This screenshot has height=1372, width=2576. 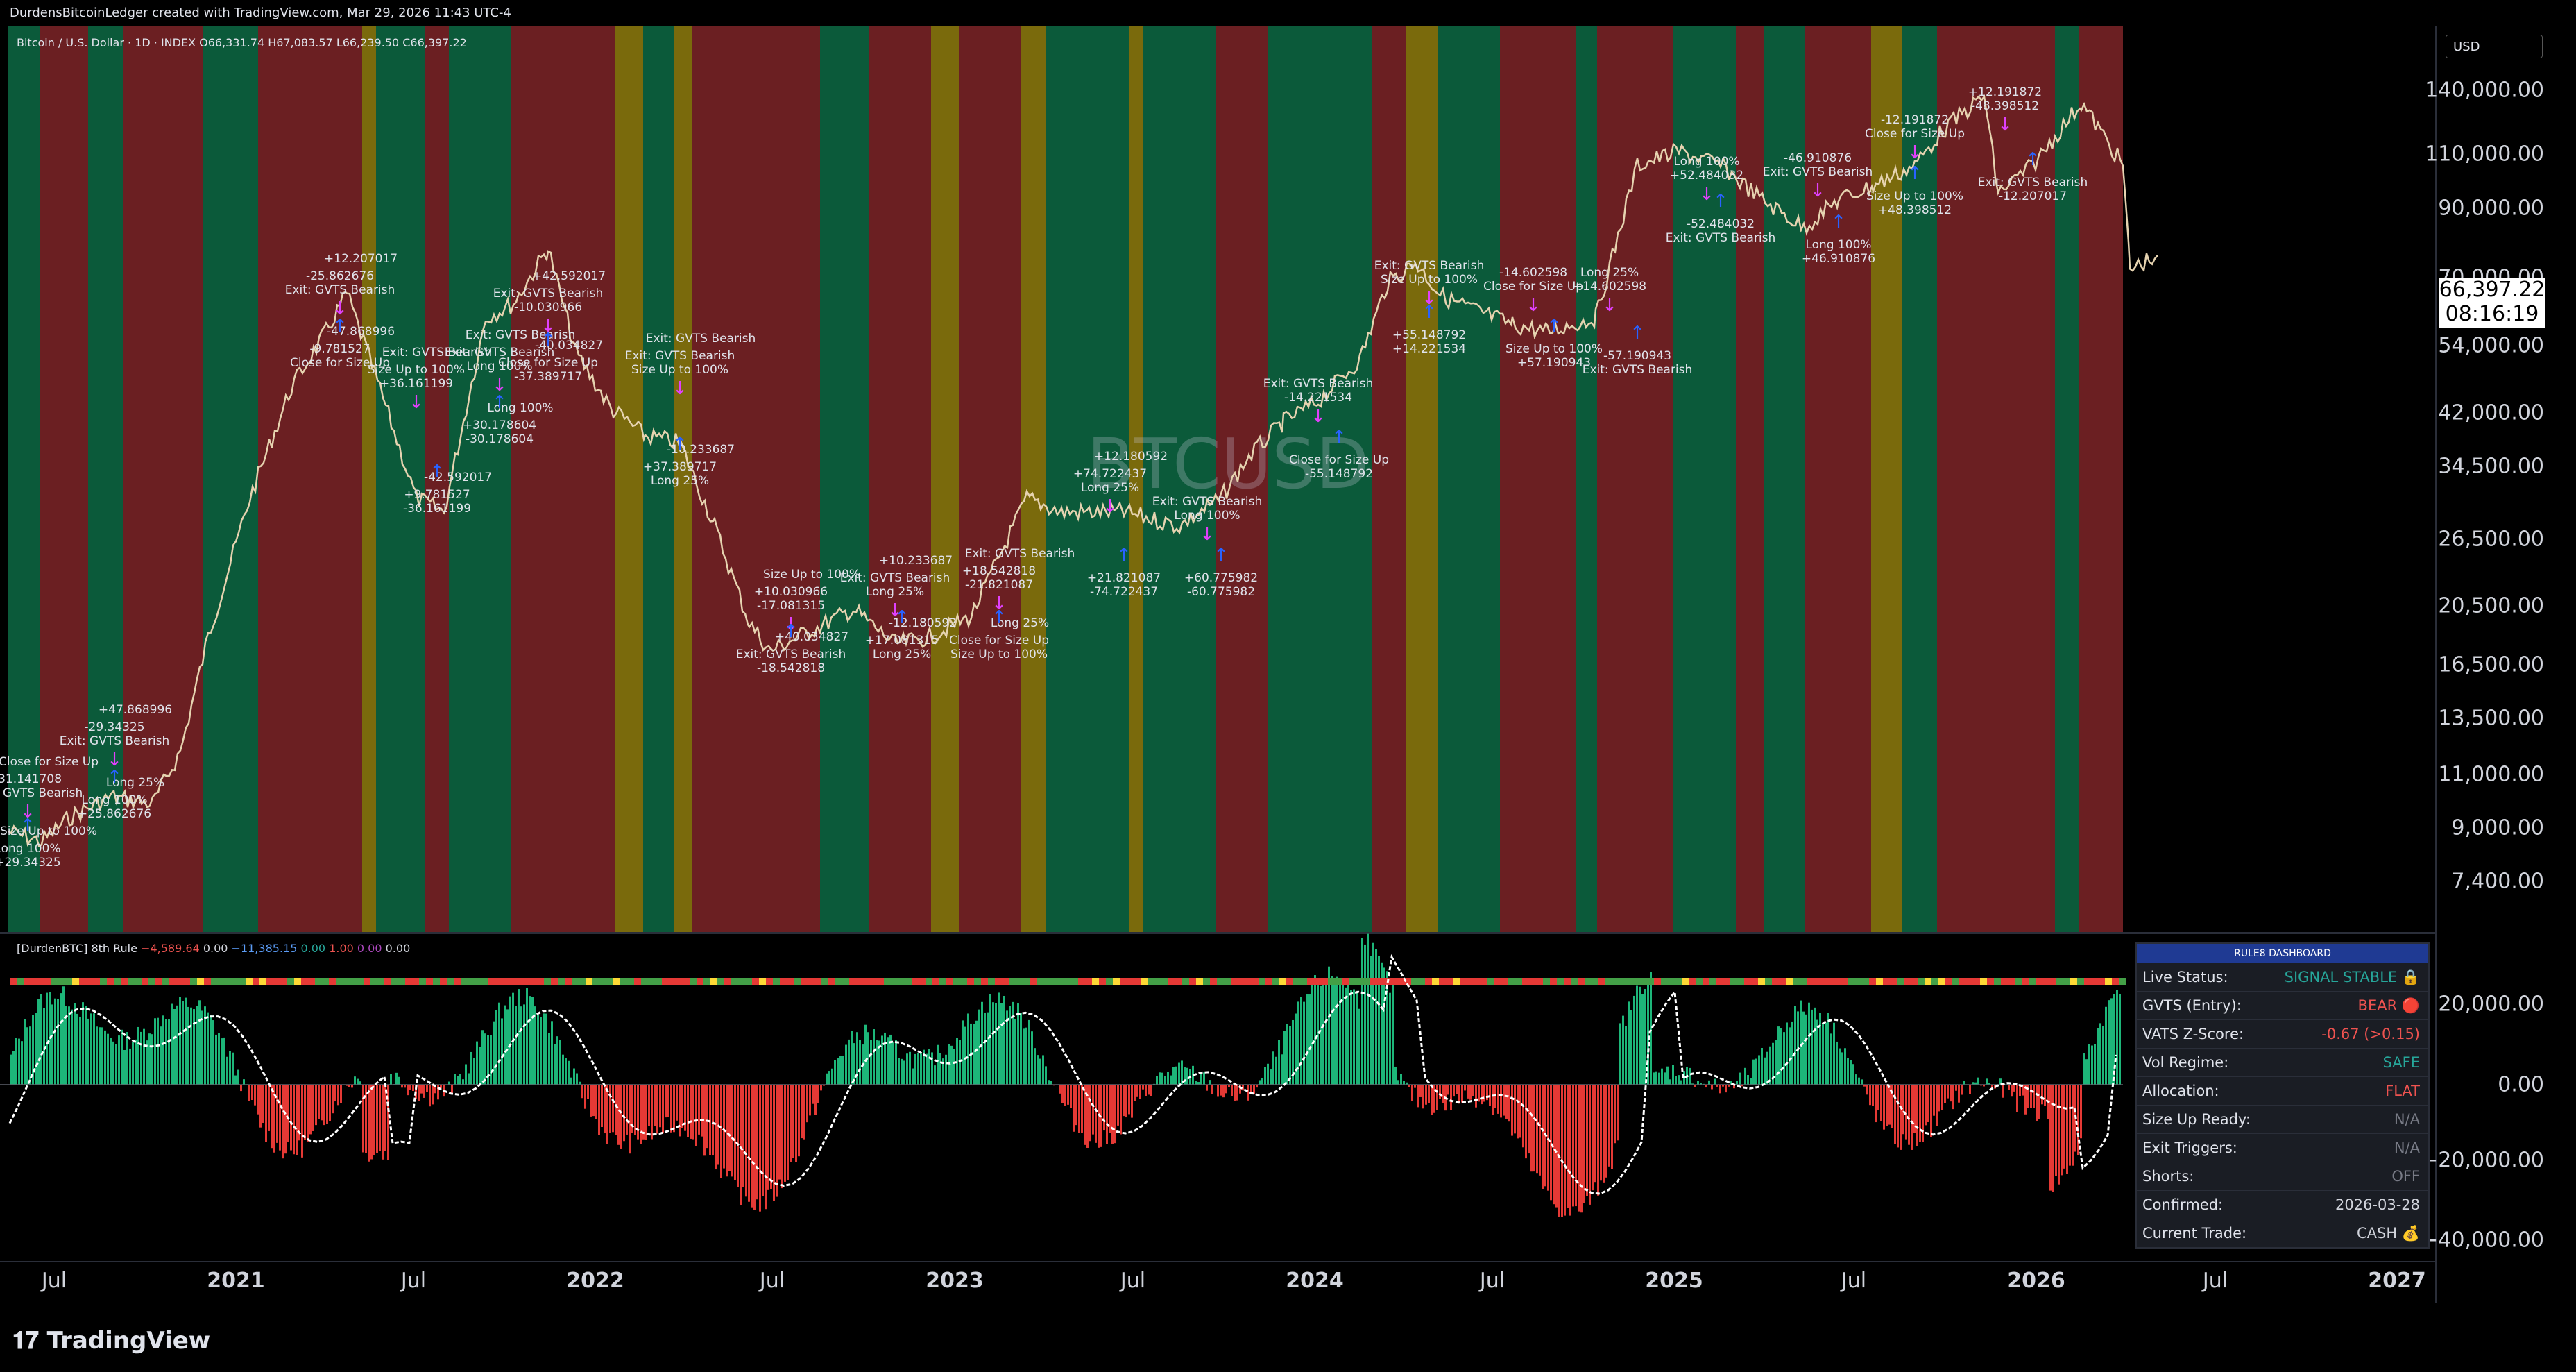 I want to click on trade-annotation: +12.191872, so click(x=2005, y=92).